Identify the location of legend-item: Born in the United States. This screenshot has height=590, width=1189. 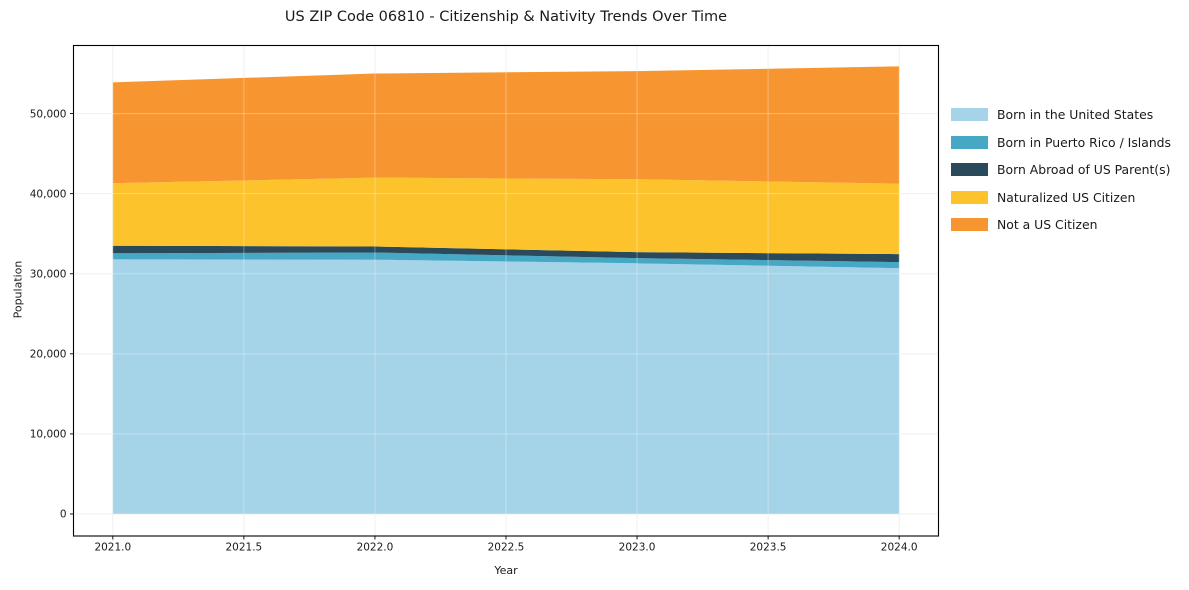
(1061, 114).